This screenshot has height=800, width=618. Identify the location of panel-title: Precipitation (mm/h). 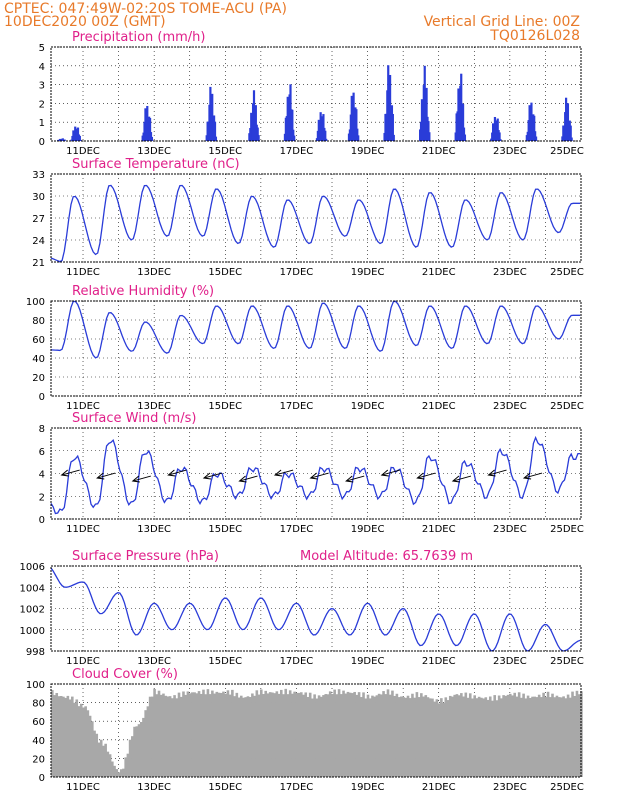
(138, 37).